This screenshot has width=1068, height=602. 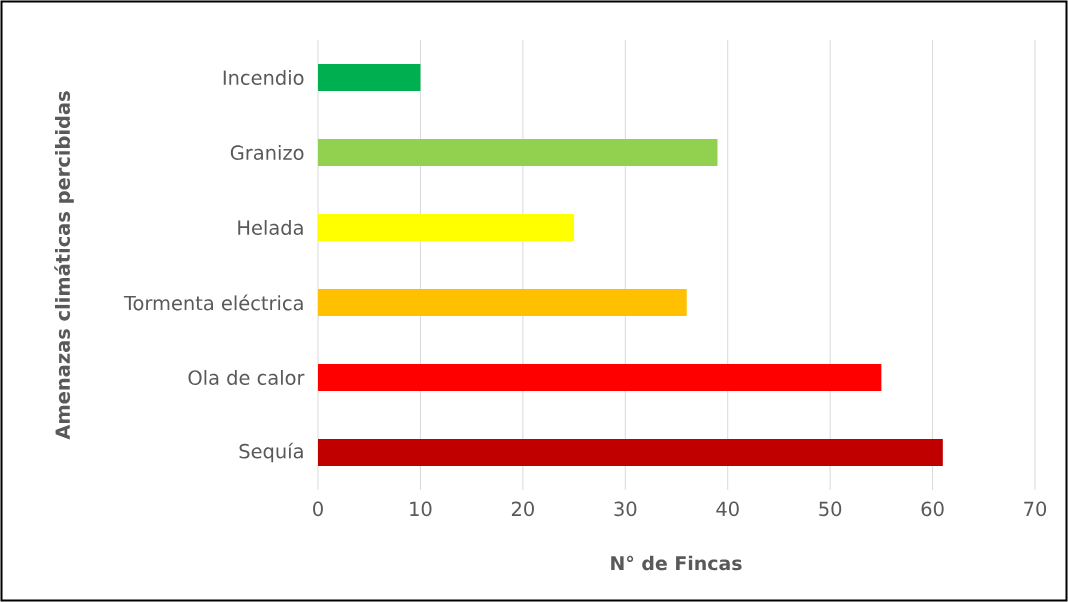 What do you see at coordinates (271, 452) in the screenshot?
I see `y-tick-label: Sequía` at bounding box center [271, 452].